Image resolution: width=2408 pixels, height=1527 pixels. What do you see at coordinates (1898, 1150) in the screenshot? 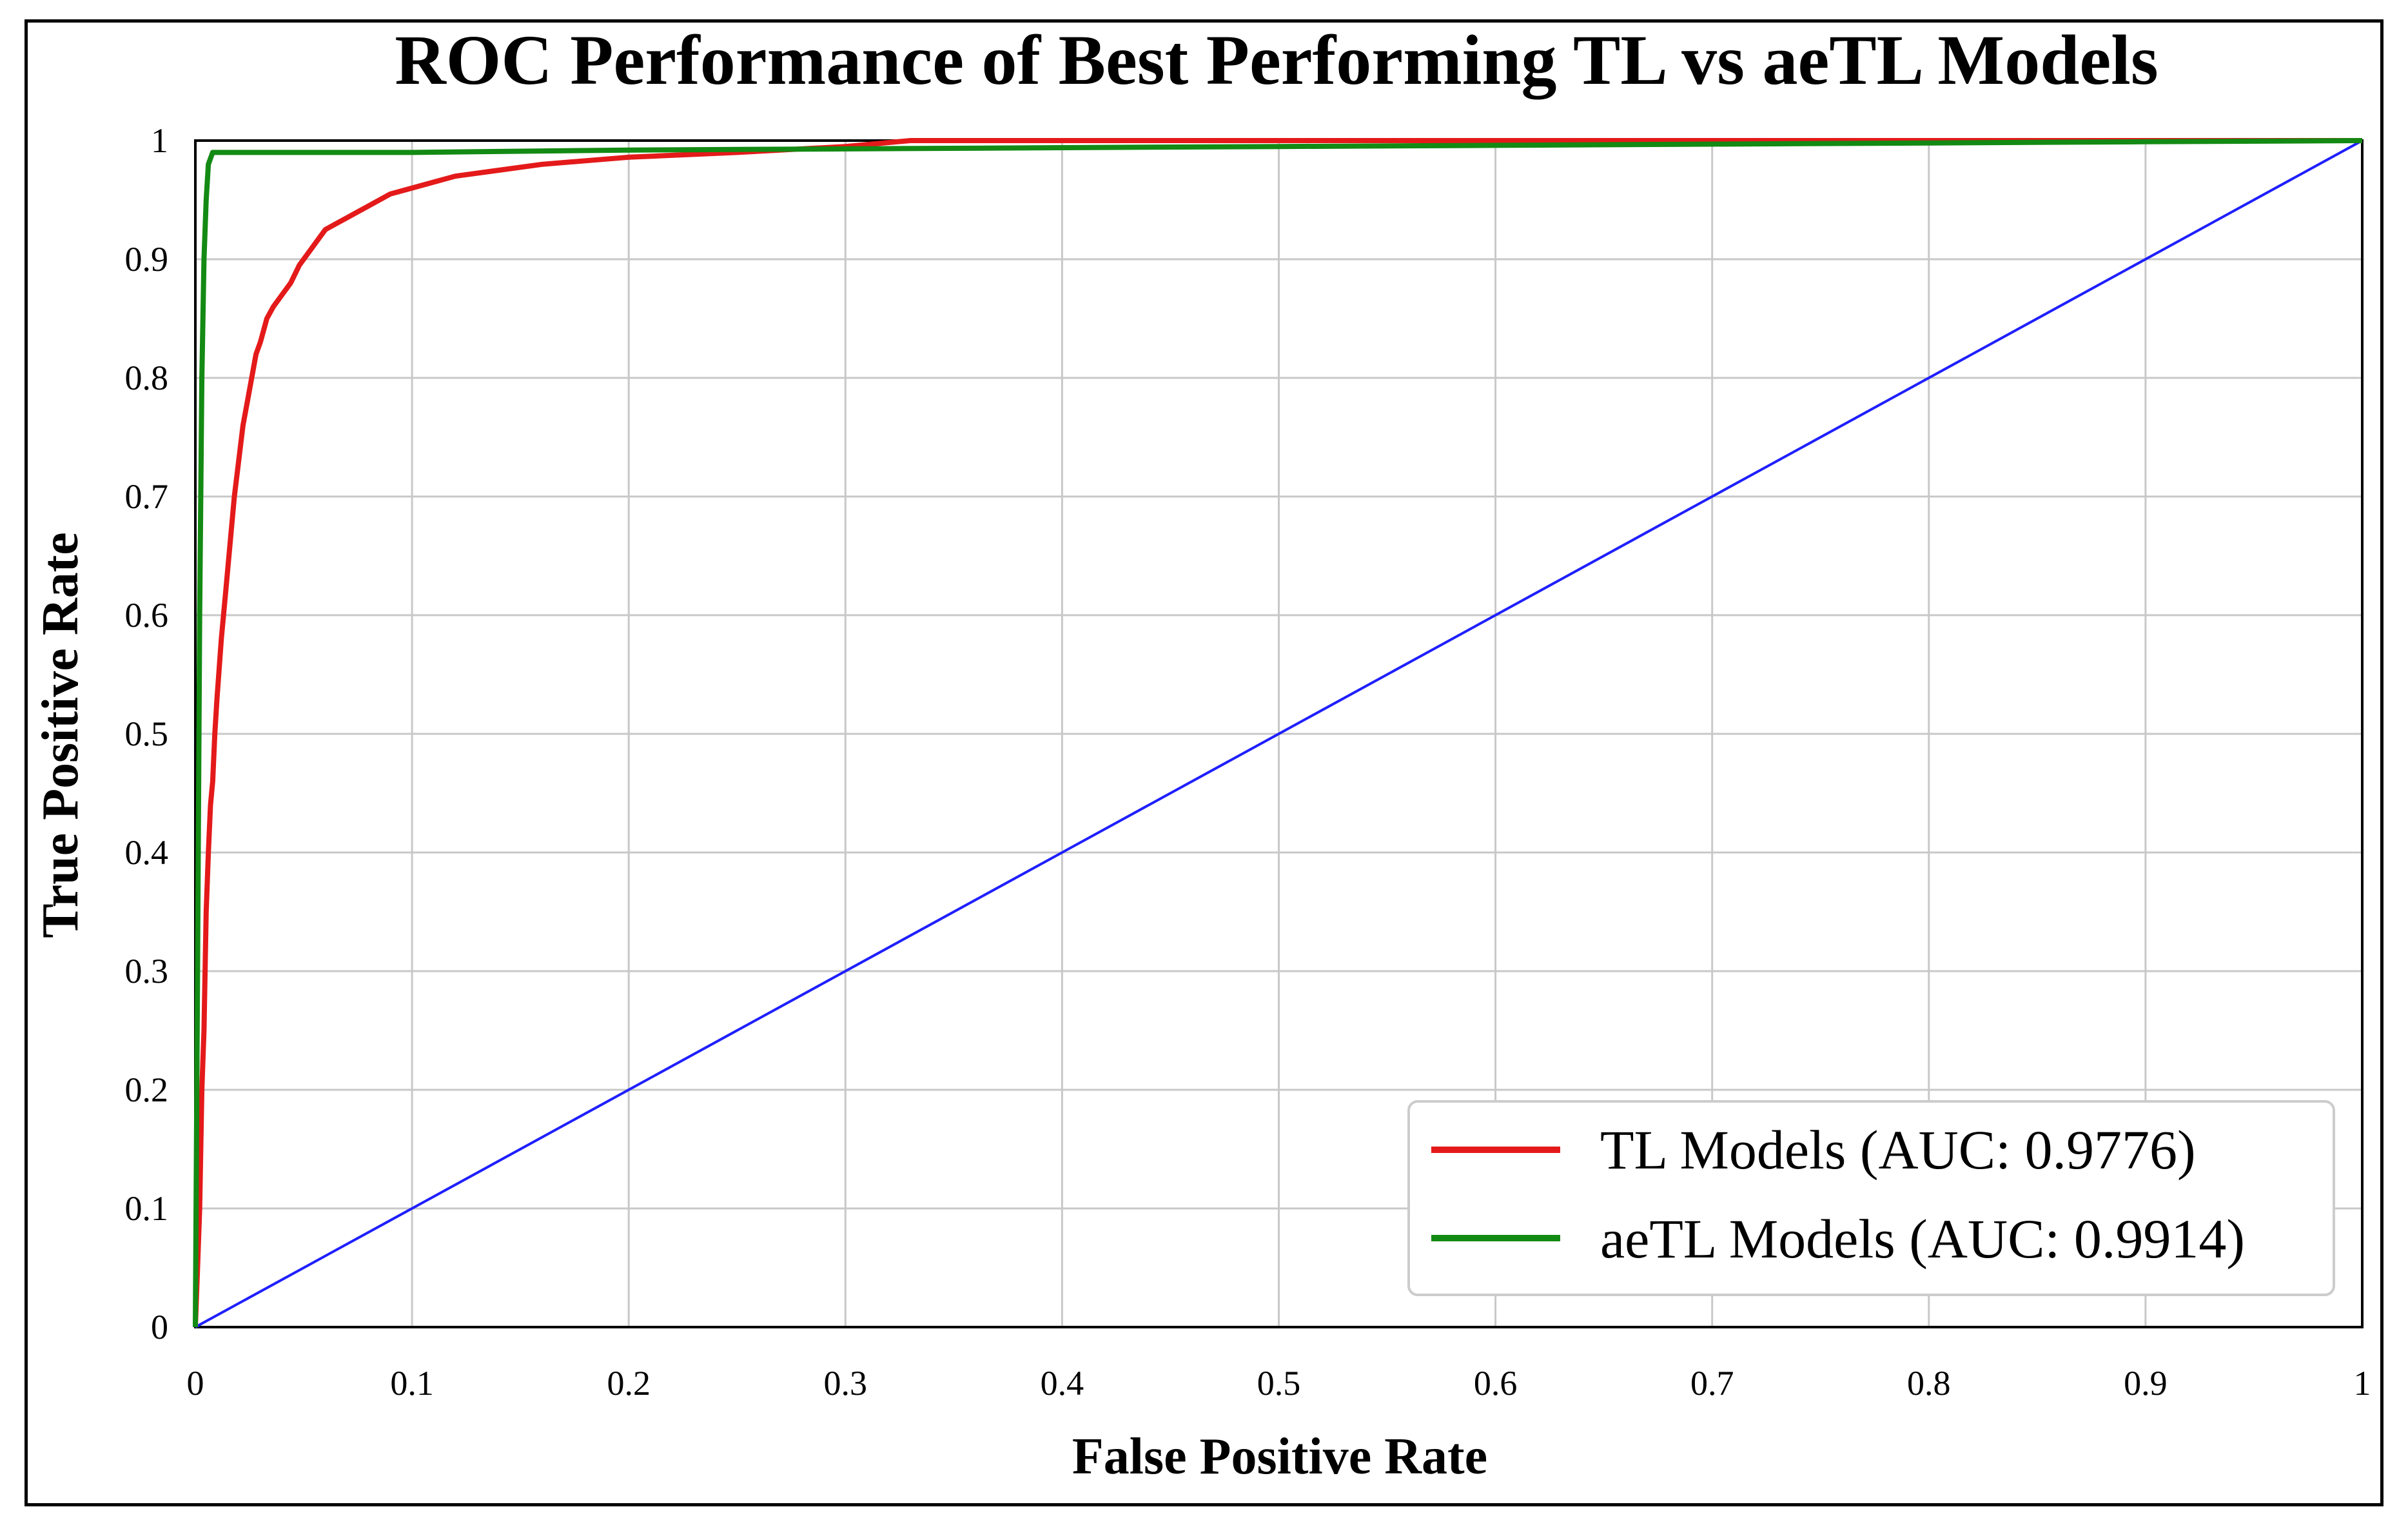
I see `legend-label-tl: TL Models (AUC: 0.9776)` at bounding box center [1898, 1150].